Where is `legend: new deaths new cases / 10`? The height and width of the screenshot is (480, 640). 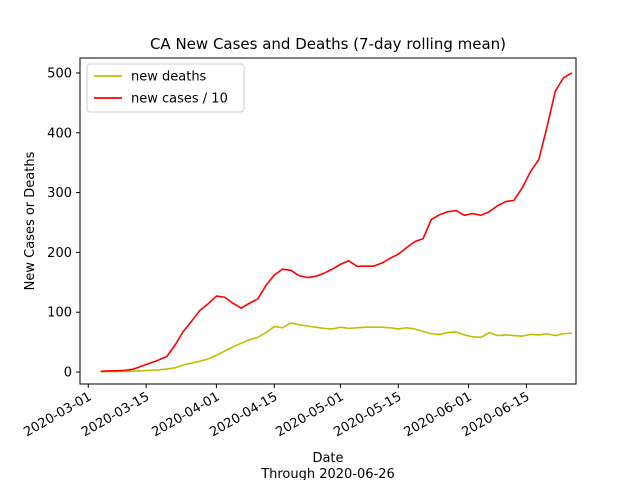
legend: new deaths new cases / 10 is located at coordinates (165, 88).